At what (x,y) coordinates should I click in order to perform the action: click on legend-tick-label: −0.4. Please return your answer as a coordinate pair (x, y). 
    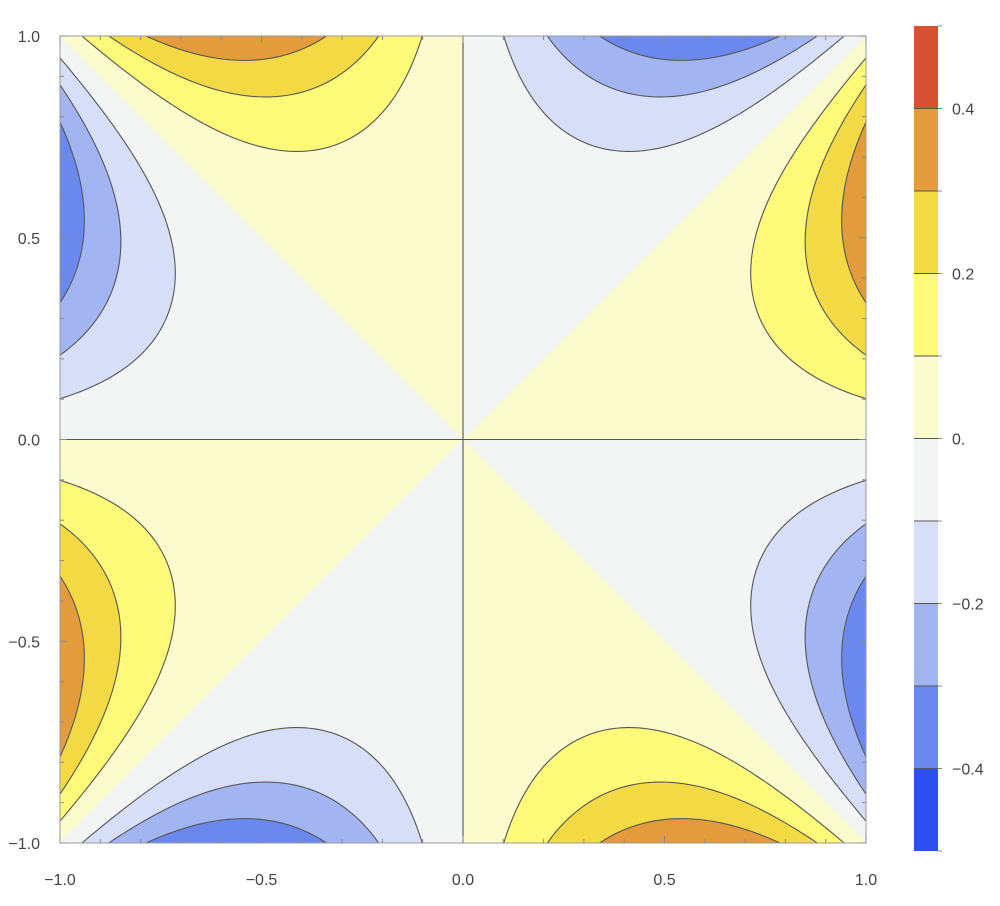
    Looking at the image, I should click on (968, 770).